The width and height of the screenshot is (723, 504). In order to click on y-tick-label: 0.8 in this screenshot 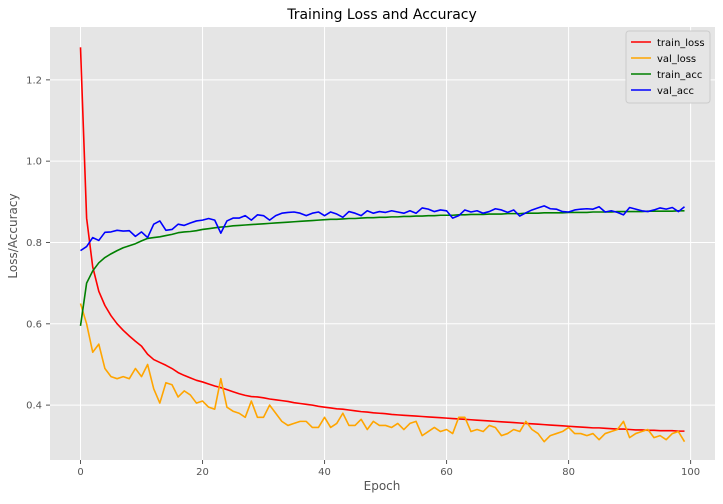, I will do `click(34, 243)`.